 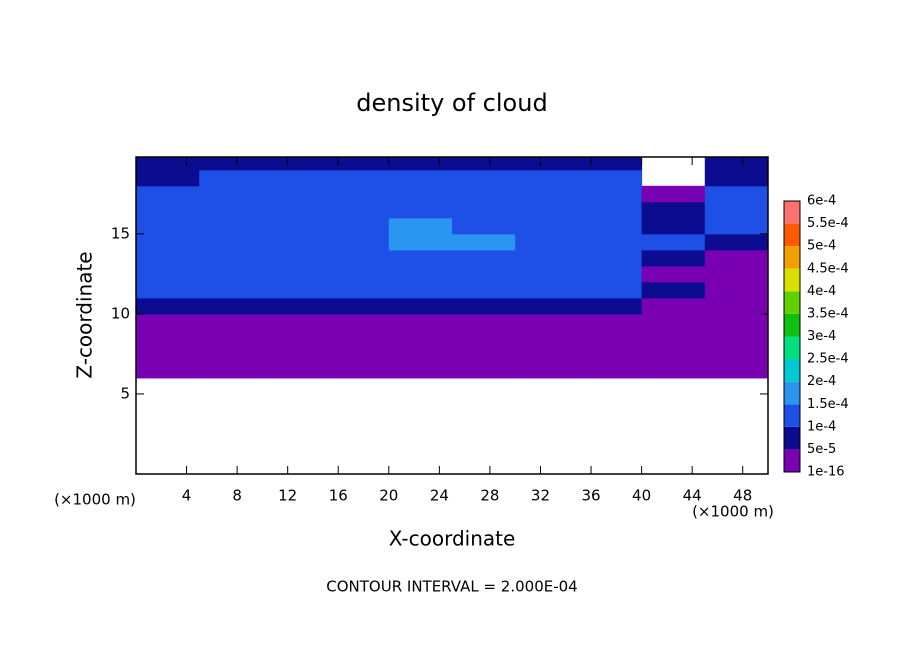 I want to click on x-tick-label: 12, so click(x=287, y=496).